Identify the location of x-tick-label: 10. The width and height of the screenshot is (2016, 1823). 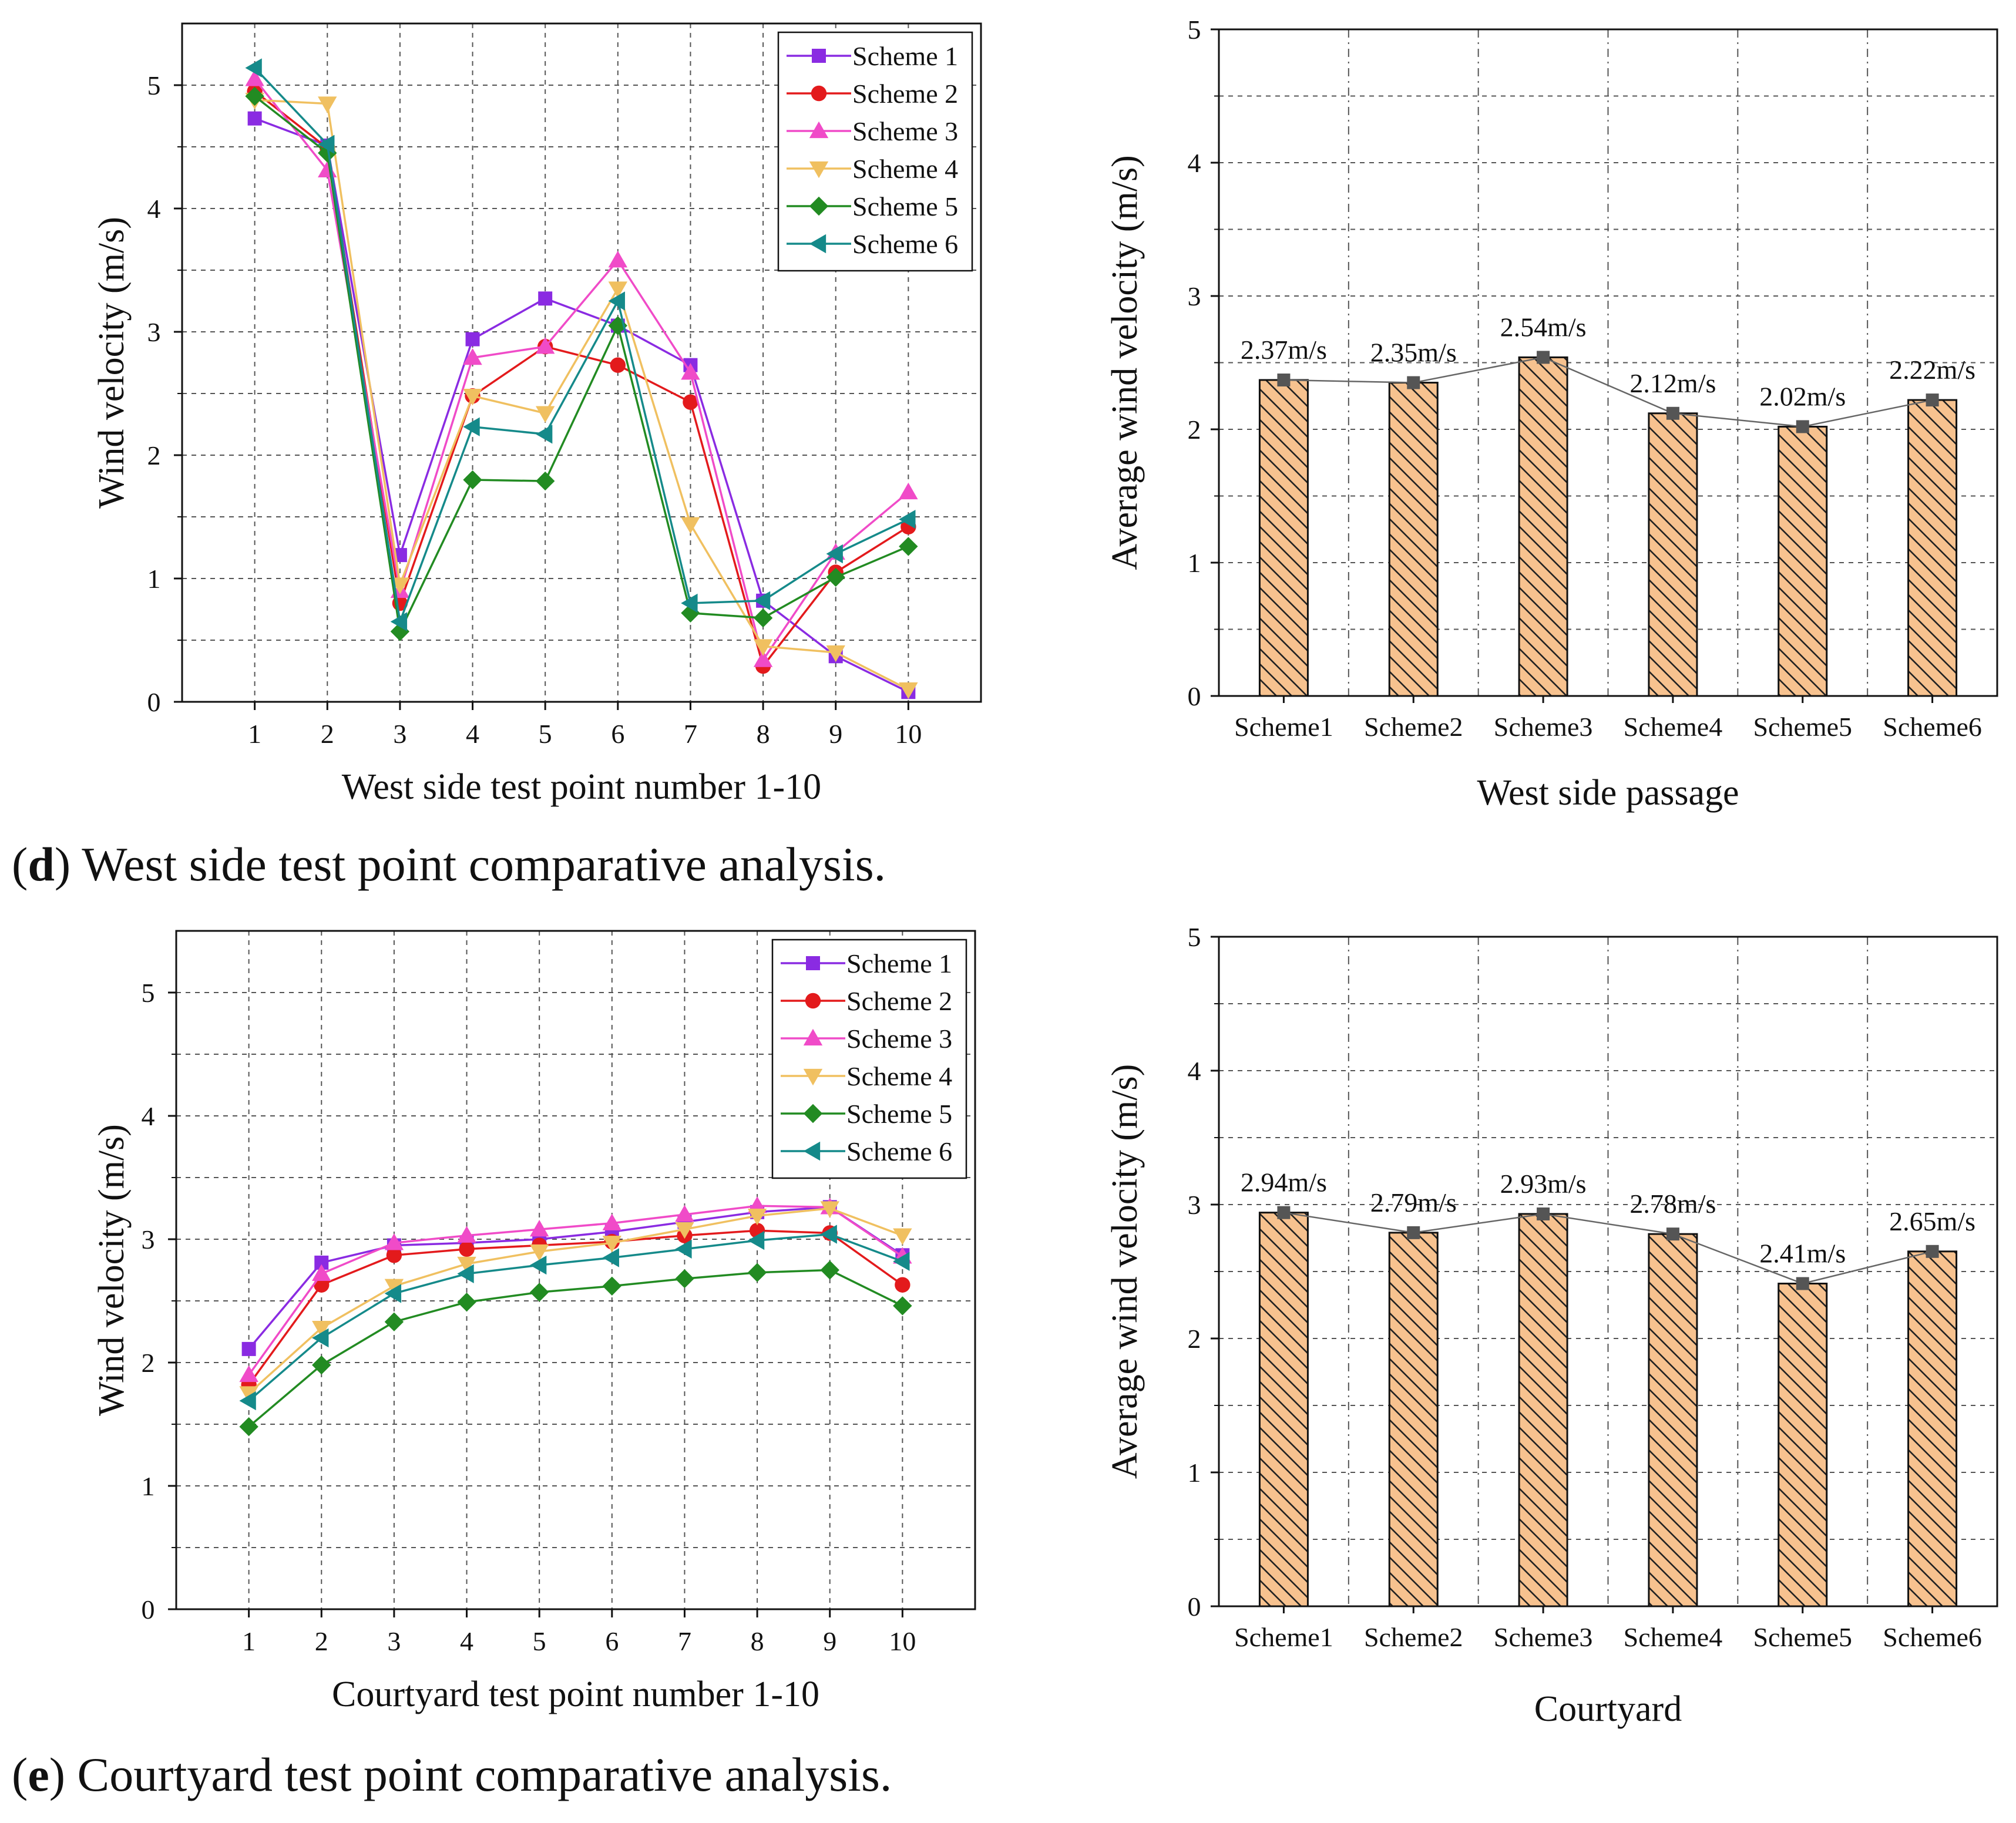
(902, 1641).